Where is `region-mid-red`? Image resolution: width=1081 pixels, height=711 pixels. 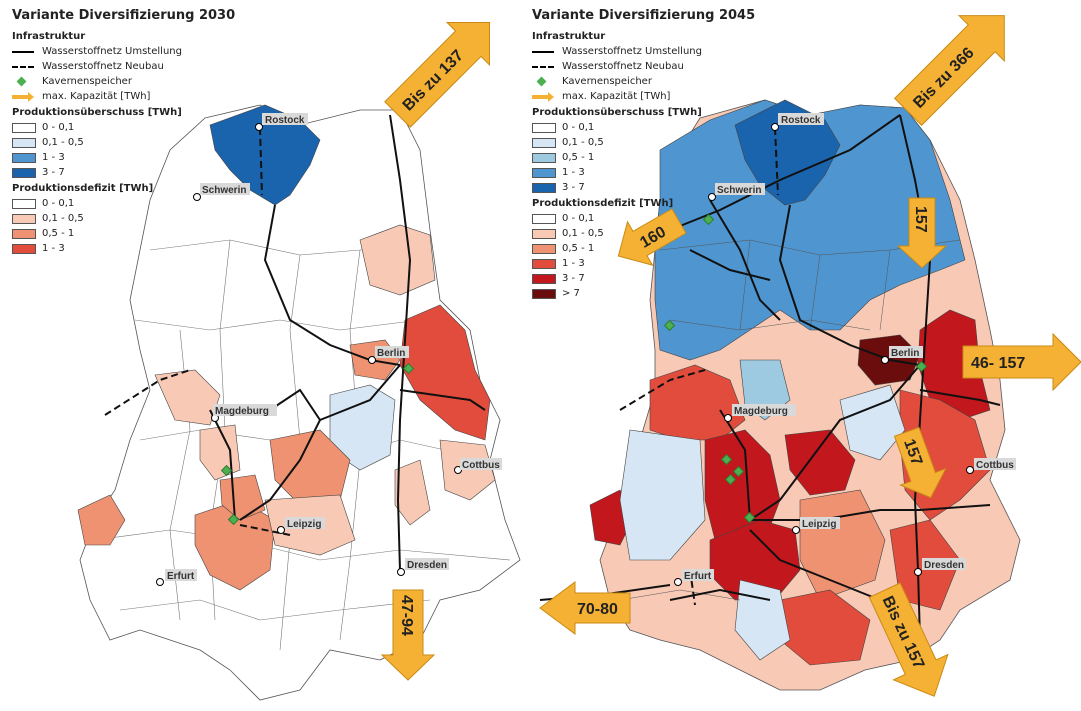 region-mid-red is located at coordinates (820, 462).